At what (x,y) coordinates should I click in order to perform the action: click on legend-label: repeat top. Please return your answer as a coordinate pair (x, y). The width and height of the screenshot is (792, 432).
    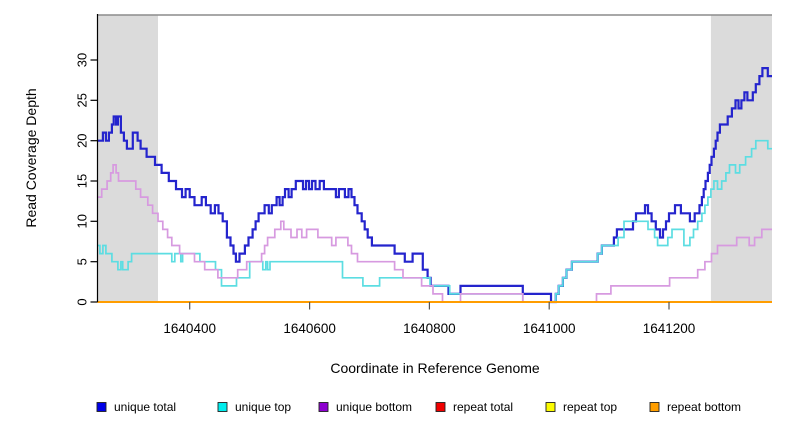
    Looking at the image, I should click on (590, 407).